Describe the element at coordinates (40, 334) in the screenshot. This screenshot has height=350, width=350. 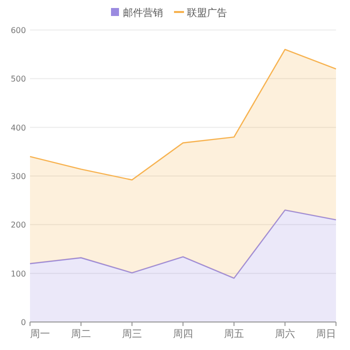
I see `x-tick-label: 周一` at that location.